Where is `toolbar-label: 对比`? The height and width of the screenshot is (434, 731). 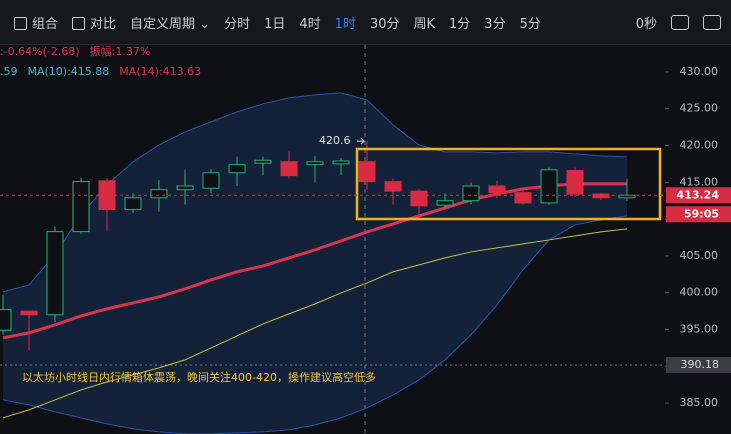 toolbar-label: 对比 is located at coordinates (103, 24).